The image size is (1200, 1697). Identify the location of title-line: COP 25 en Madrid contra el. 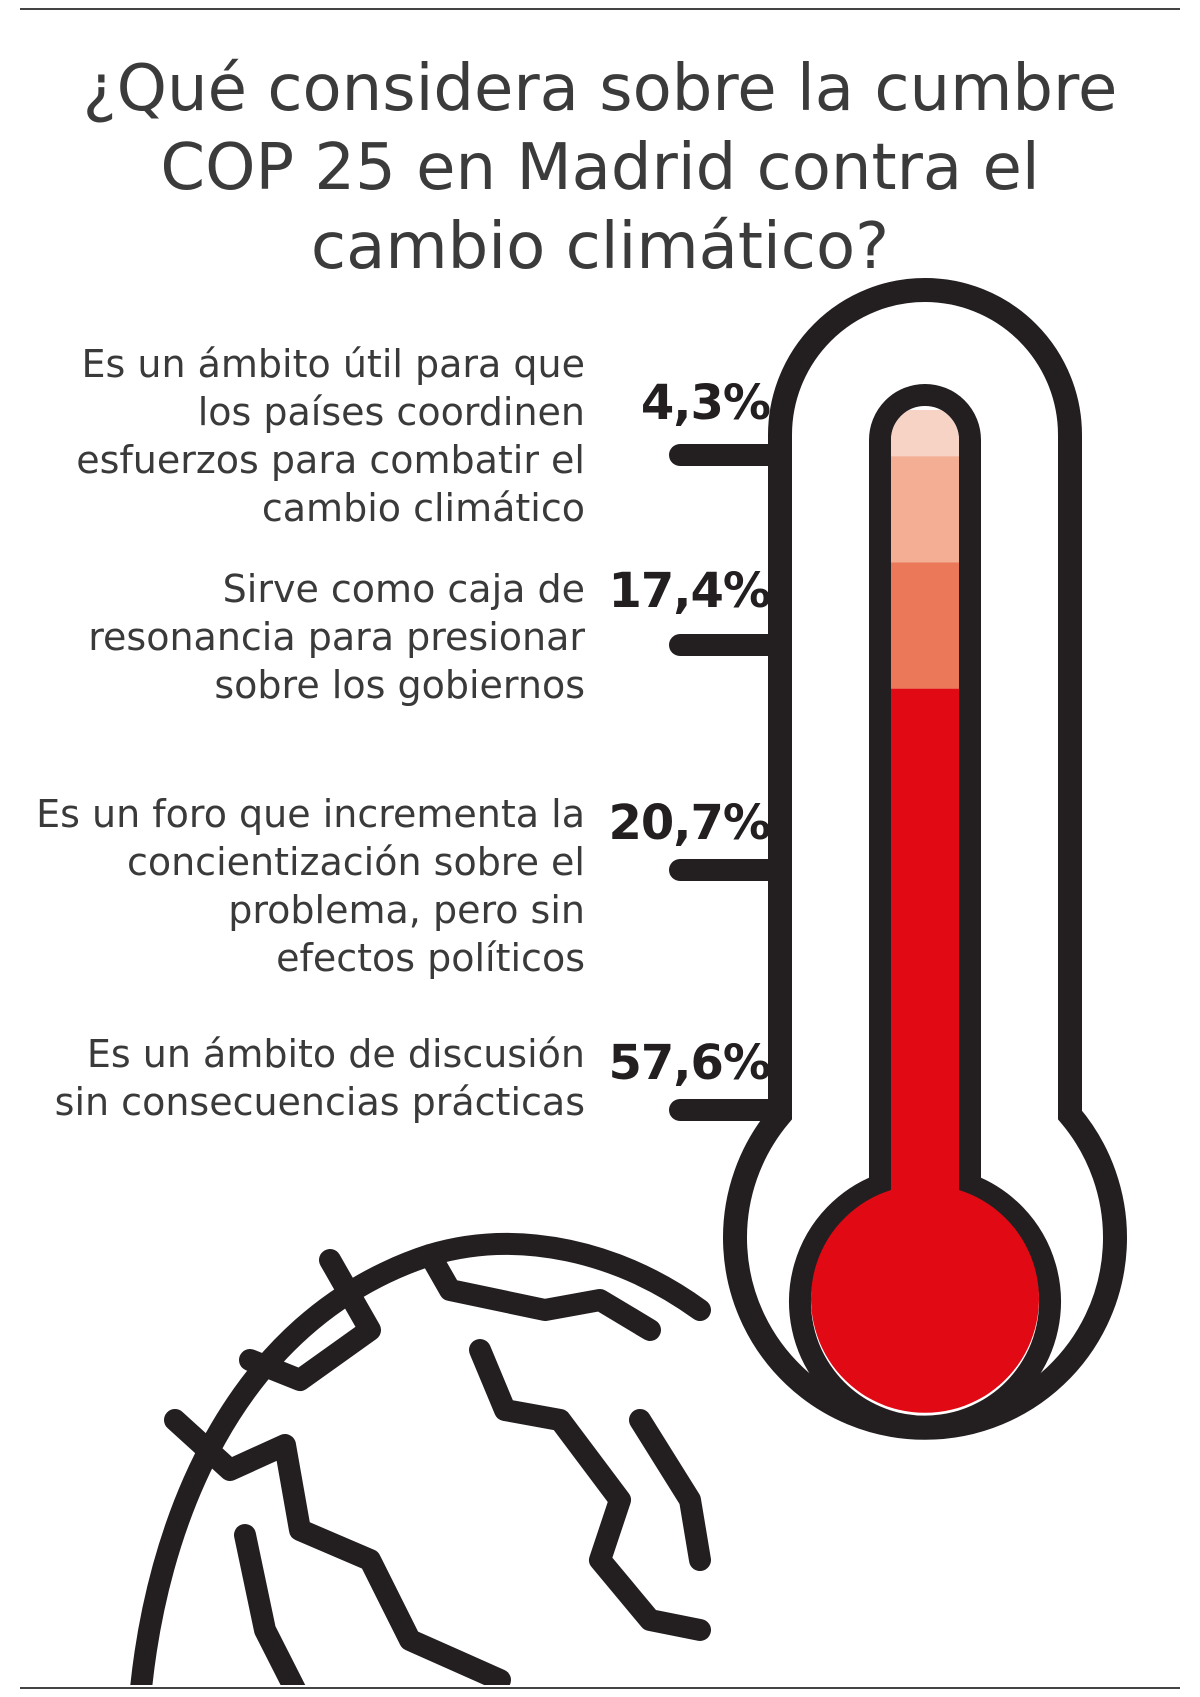
(600, 168).